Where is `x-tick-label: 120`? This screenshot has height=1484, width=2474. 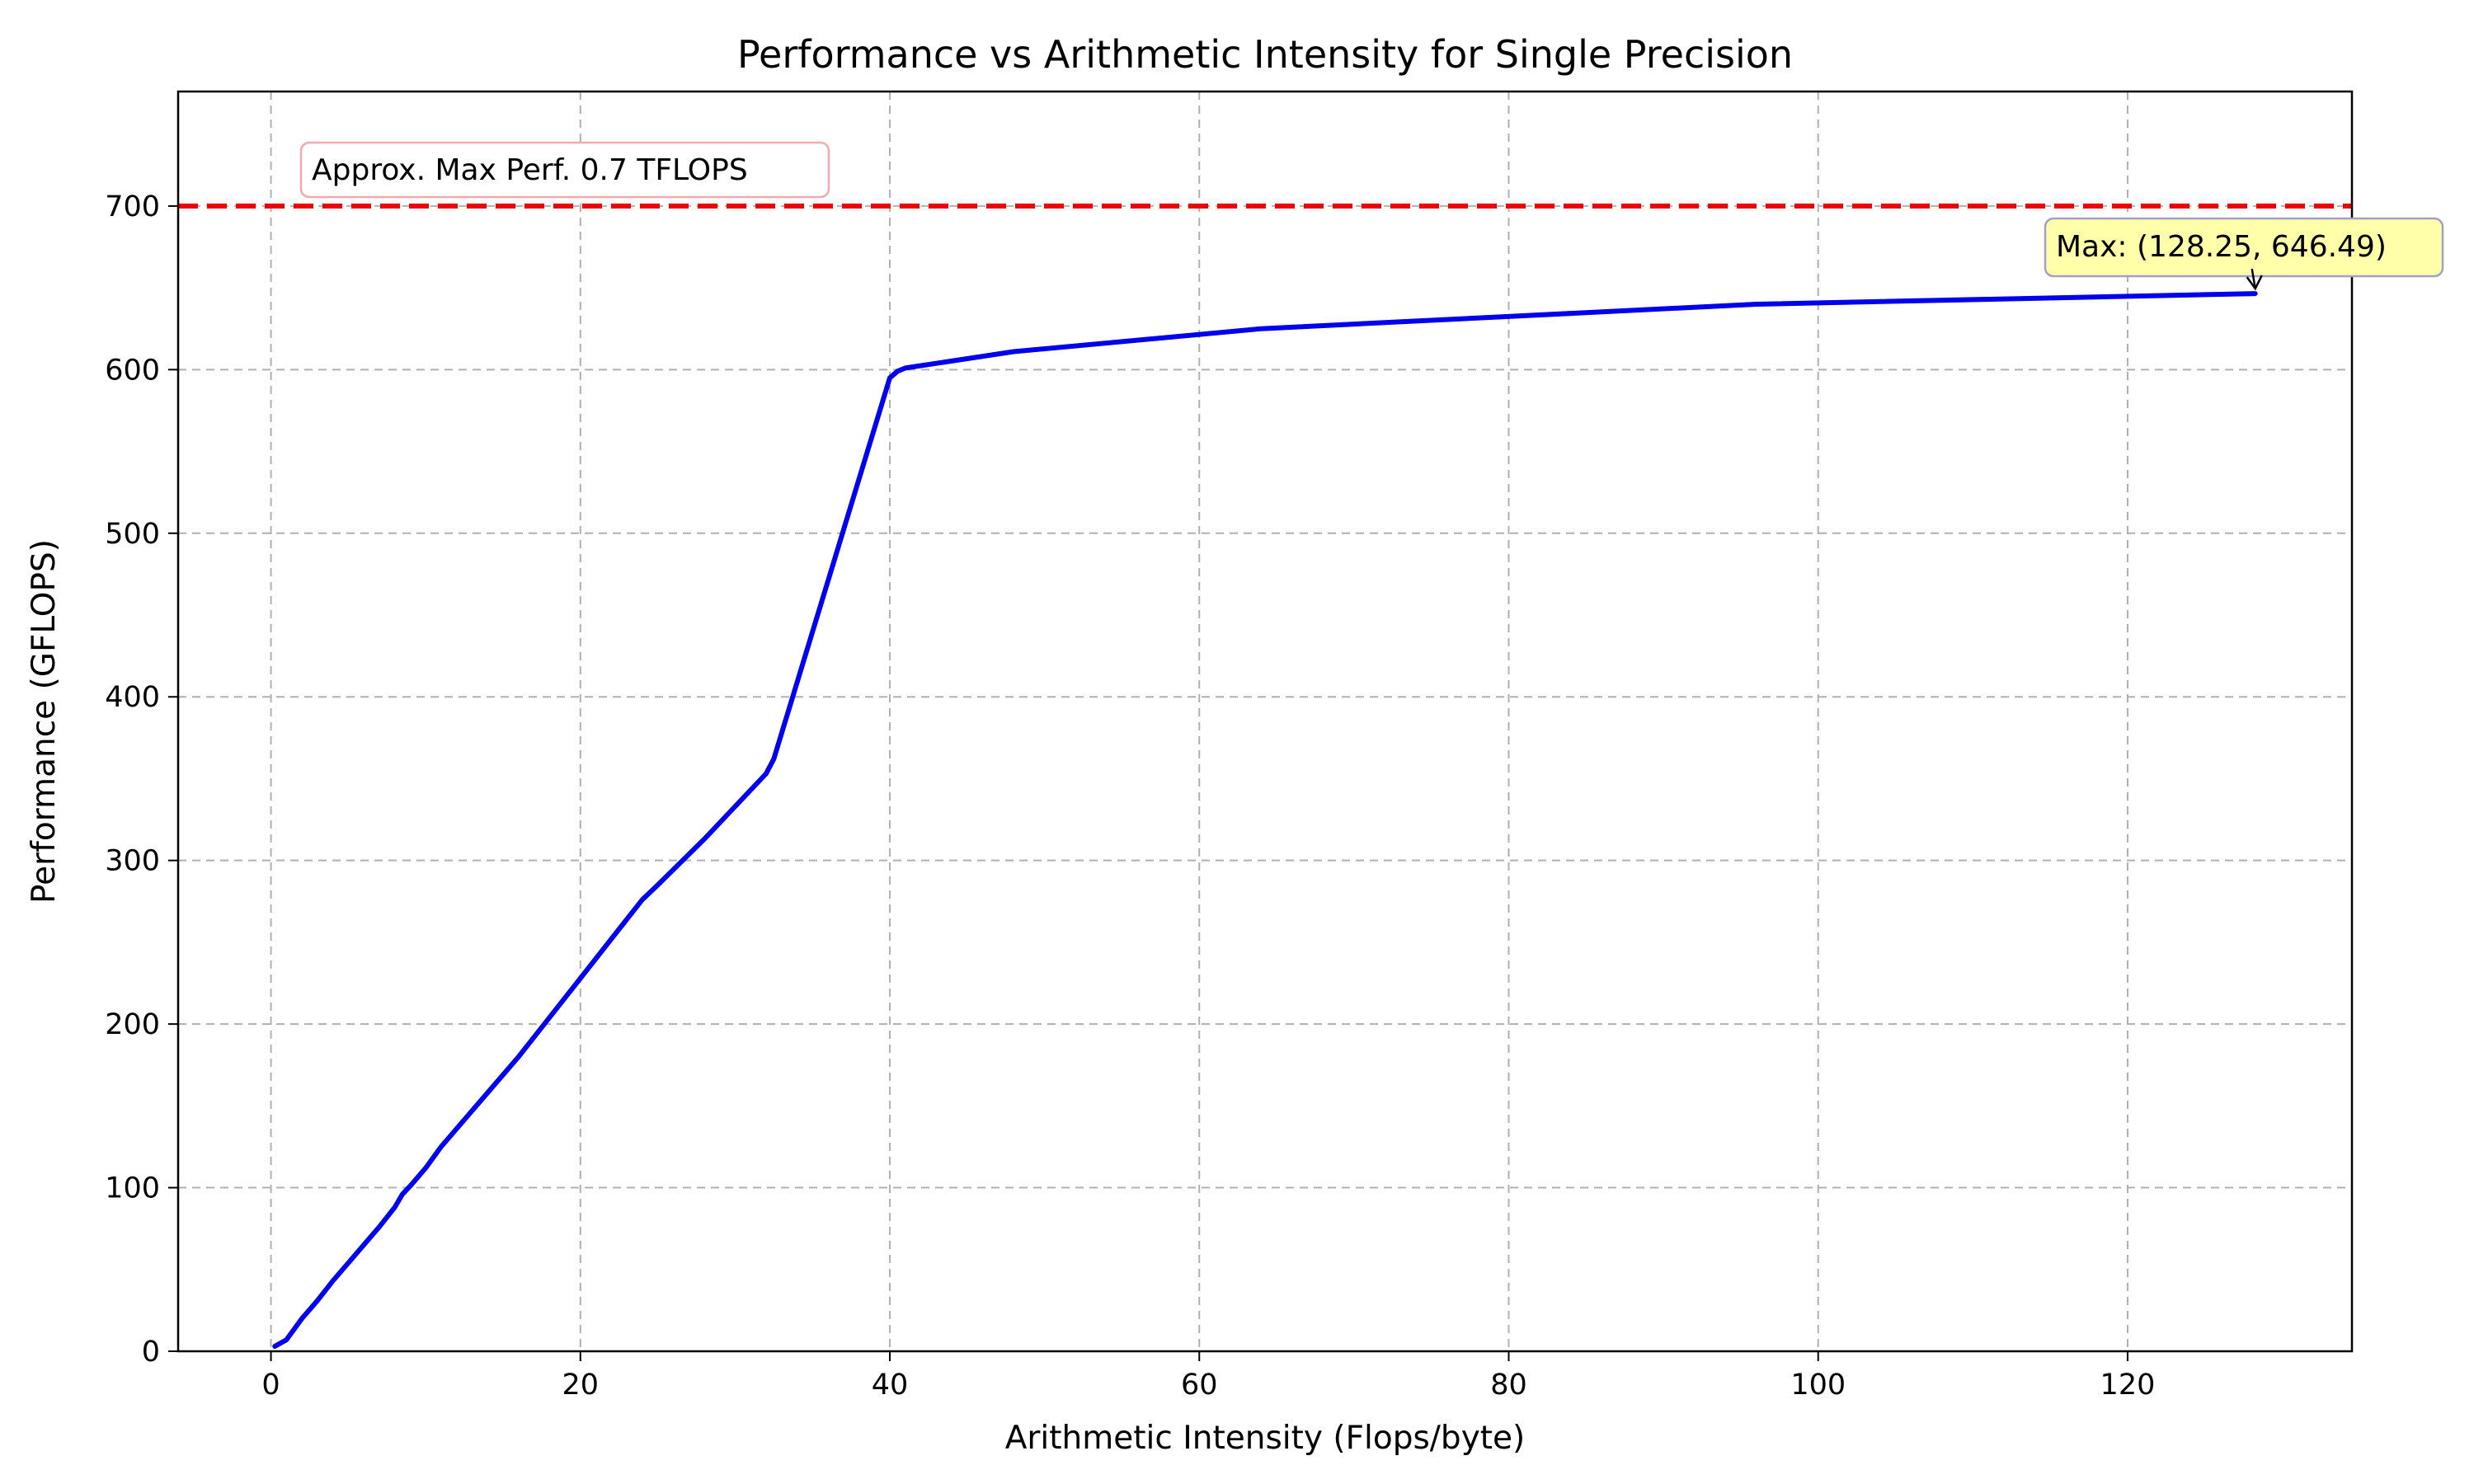 x-tick-label: 120 is located at coordinates (2128, 1385).